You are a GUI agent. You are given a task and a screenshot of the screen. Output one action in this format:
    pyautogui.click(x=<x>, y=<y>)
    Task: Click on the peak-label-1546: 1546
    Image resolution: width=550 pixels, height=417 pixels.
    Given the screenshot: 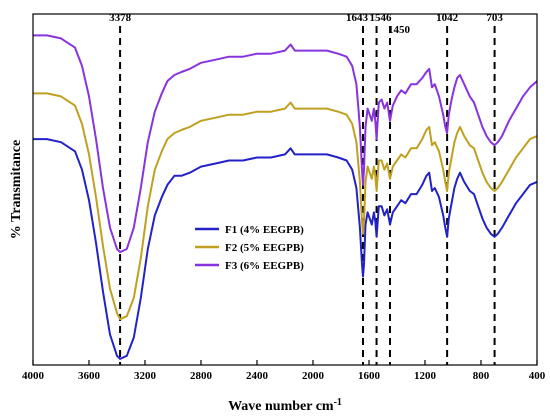 What is the action you would take?
    pyautogui.click(x=381, y=18)
    